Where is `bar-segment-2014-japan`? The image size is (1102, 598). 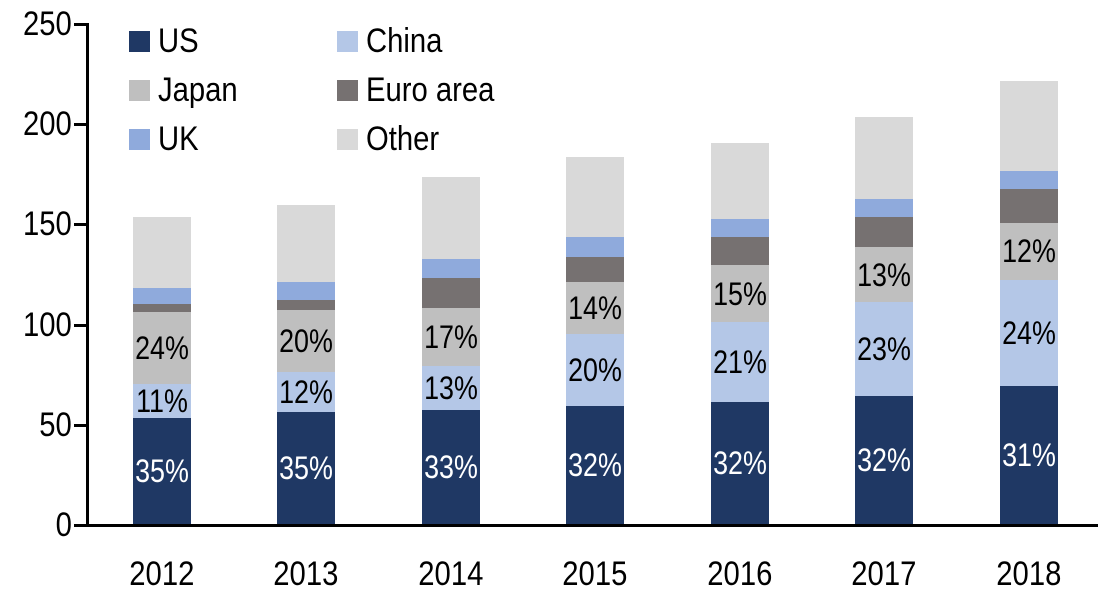
bar-segment-2014-japan is located at coordinates (450, 336).